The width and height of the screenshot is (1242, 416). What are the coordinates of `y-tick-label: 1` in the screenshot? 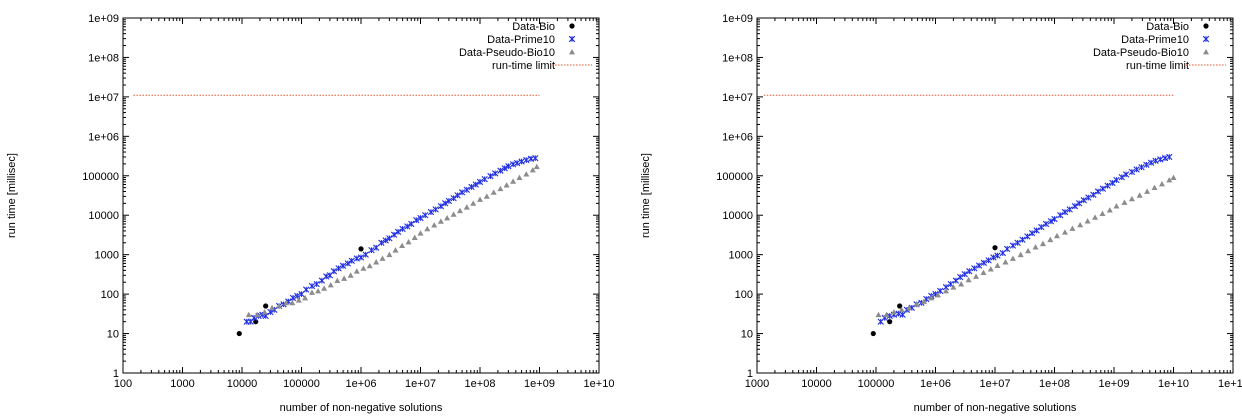 It's located at (750, 374).